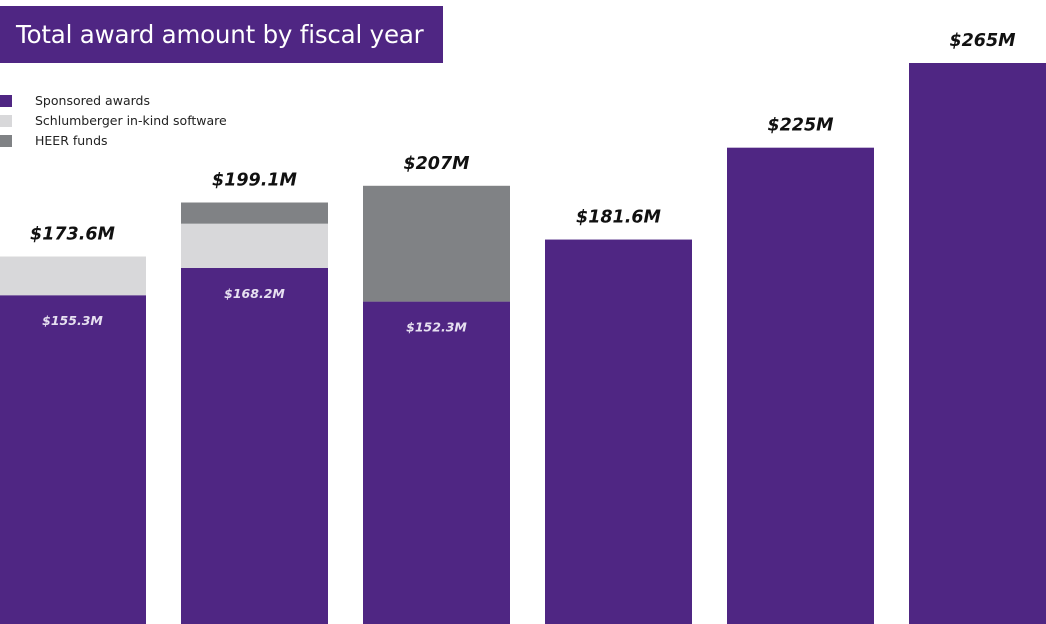 The image size is (1046, 624). Describe the element at coordinates (6, 141) in the screenshot. I see `legend-swatch-heer` at that location.